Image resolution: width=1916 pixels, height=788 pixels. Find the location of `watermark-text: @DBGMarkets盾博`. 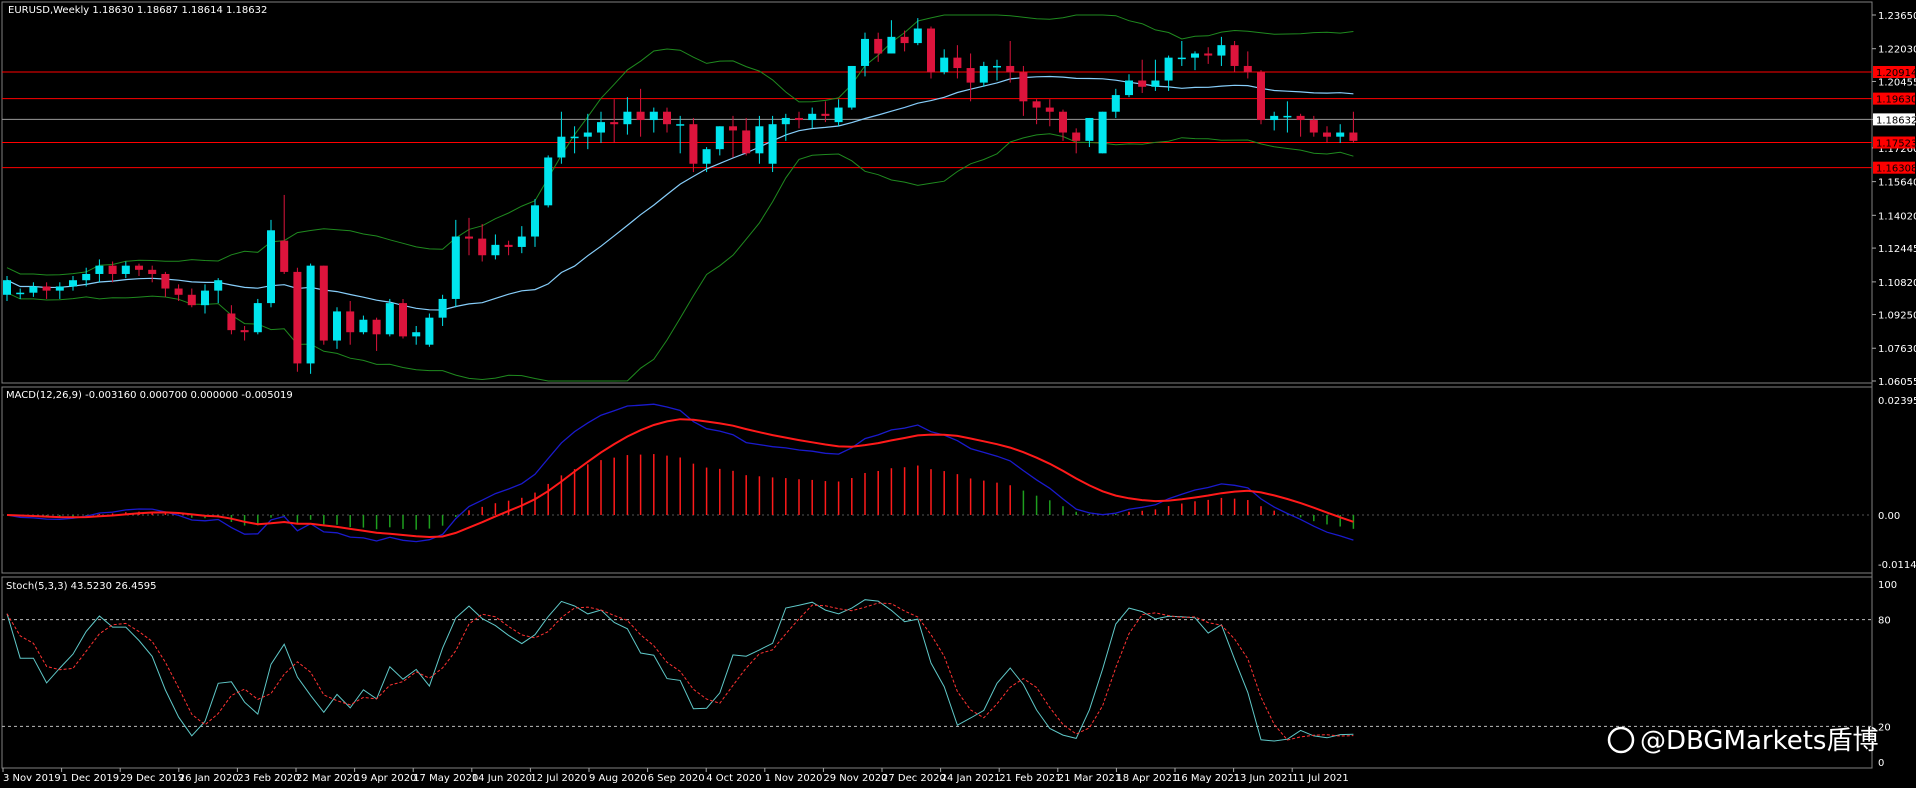

watermark-text: @DBGMarkets盾博 is located at coordinates (1759, 741).